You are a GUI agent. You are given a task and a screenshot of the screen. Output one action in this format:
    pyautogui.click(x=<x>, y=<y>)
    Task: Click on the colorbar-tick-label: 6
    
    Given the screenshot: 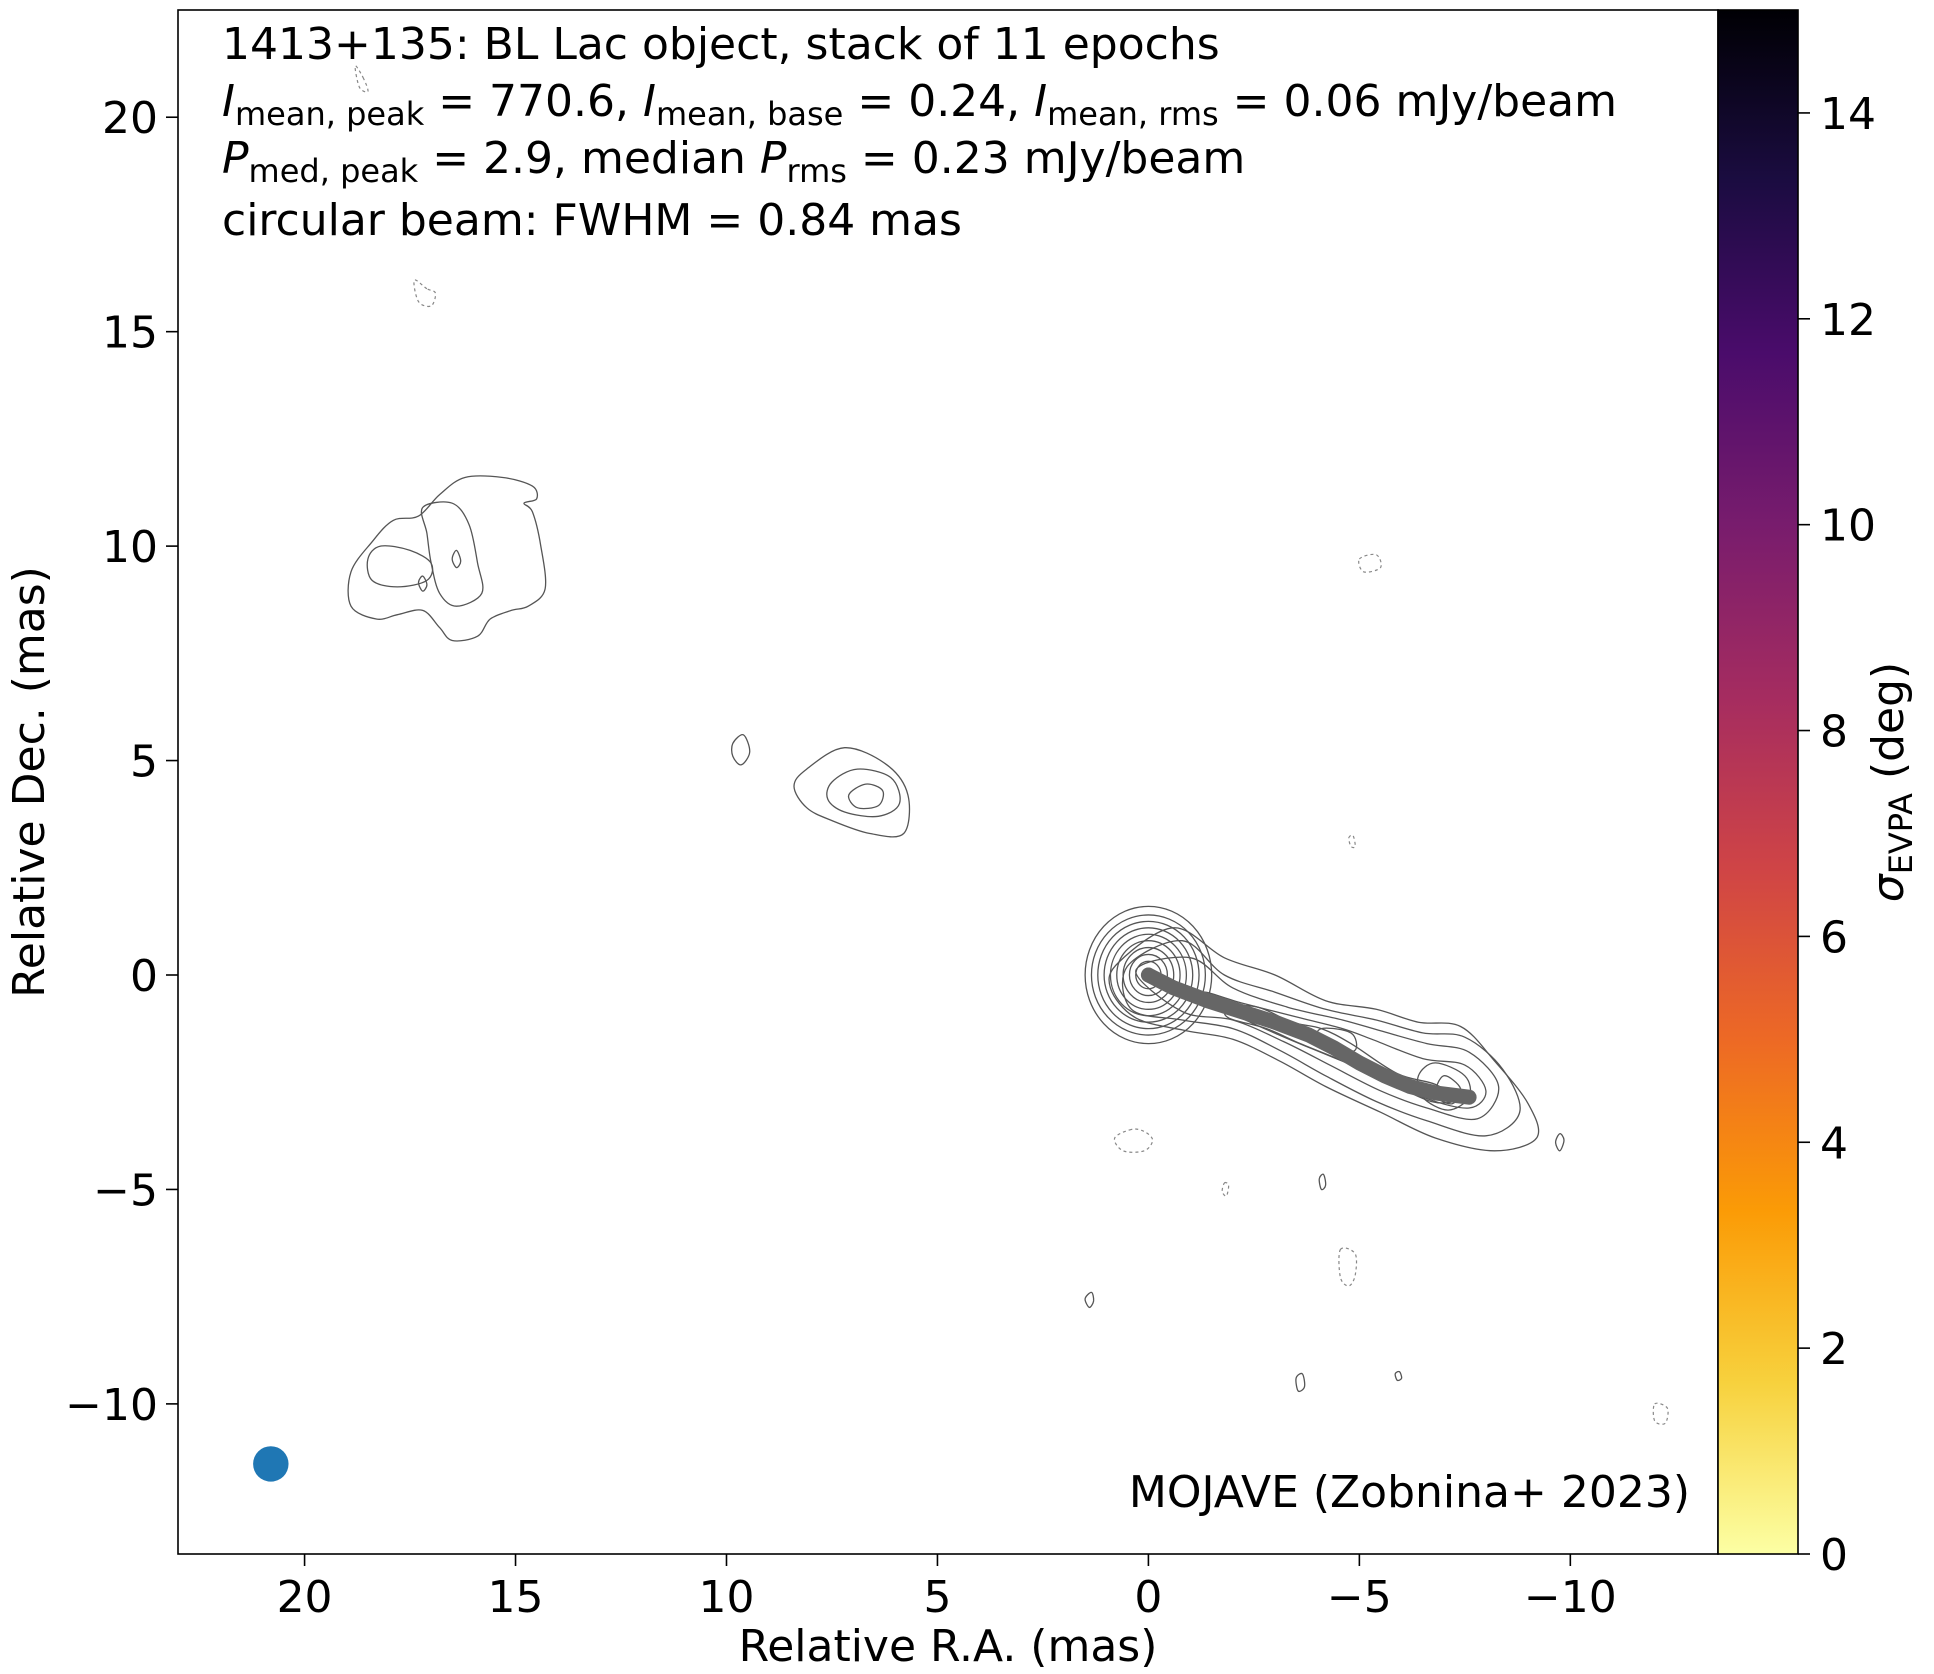 What is the action you would take?
    pyautogui.click(x=1834, y=937)
    